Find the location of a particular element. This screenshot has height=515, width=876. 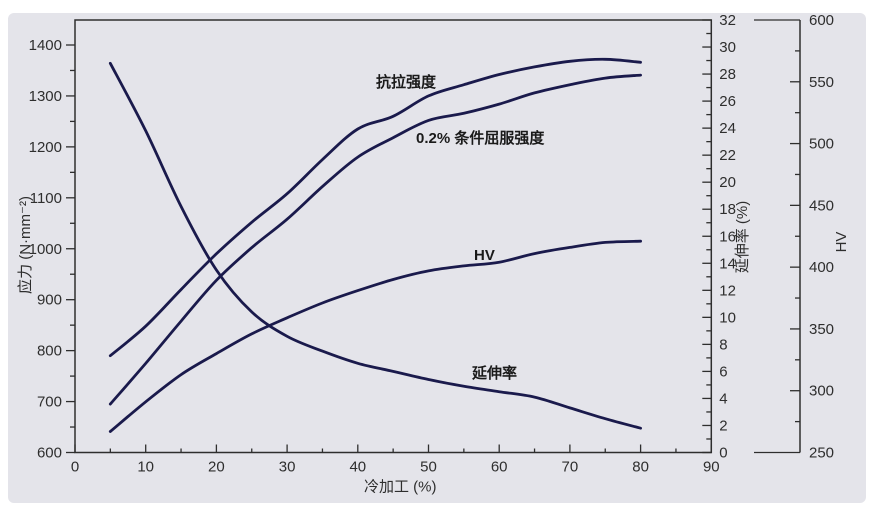

elongation-axis-tick-label: 14 is located at coordinates (727, 263).